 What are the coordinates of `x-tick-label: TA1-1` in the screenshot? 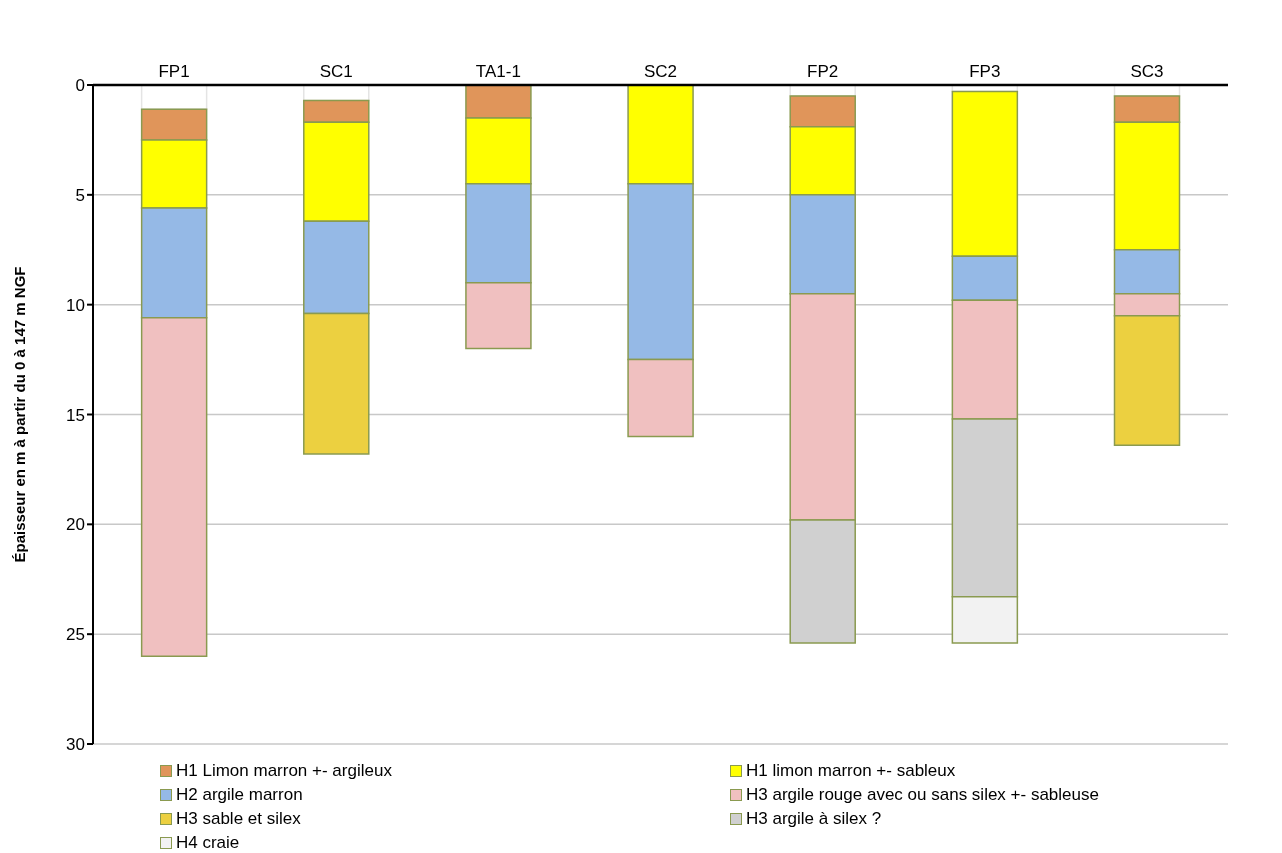 It's located at (498, 71).